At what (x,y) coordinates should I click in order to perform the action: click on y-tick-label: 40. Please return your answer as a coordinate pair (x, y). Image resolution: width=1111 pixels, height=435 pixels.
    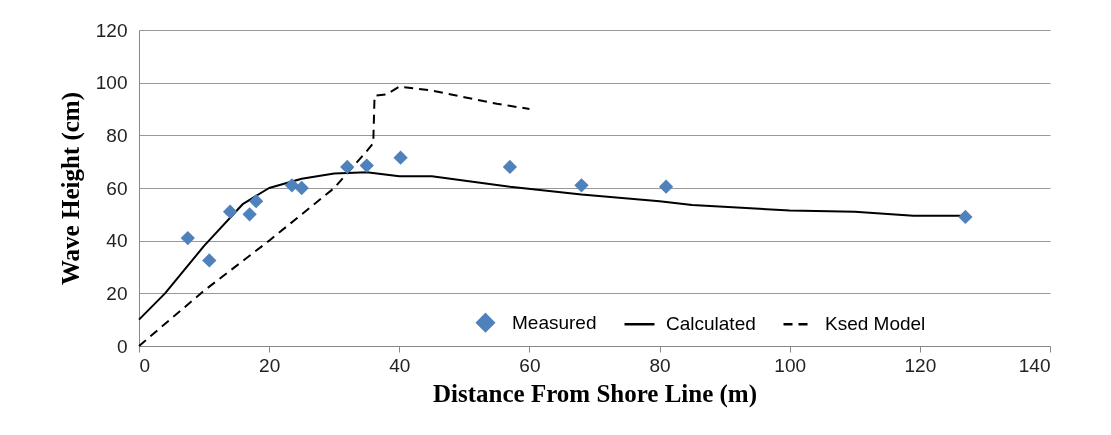
    Looking at the image, I should click on (117, 241).